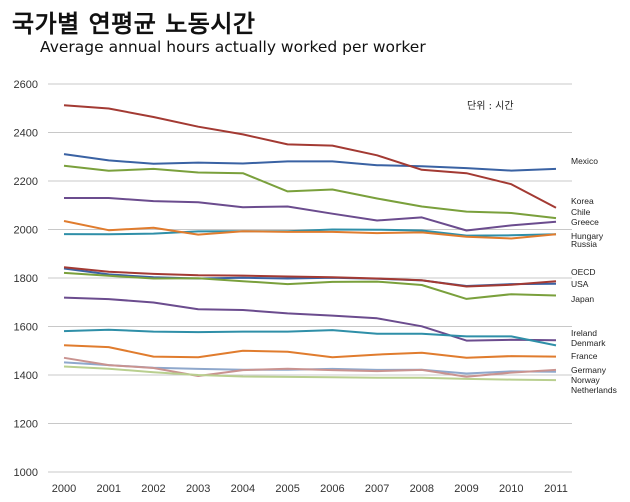 The image size is (630, 502). I want to click on series-line-chile, so click(310, 192).